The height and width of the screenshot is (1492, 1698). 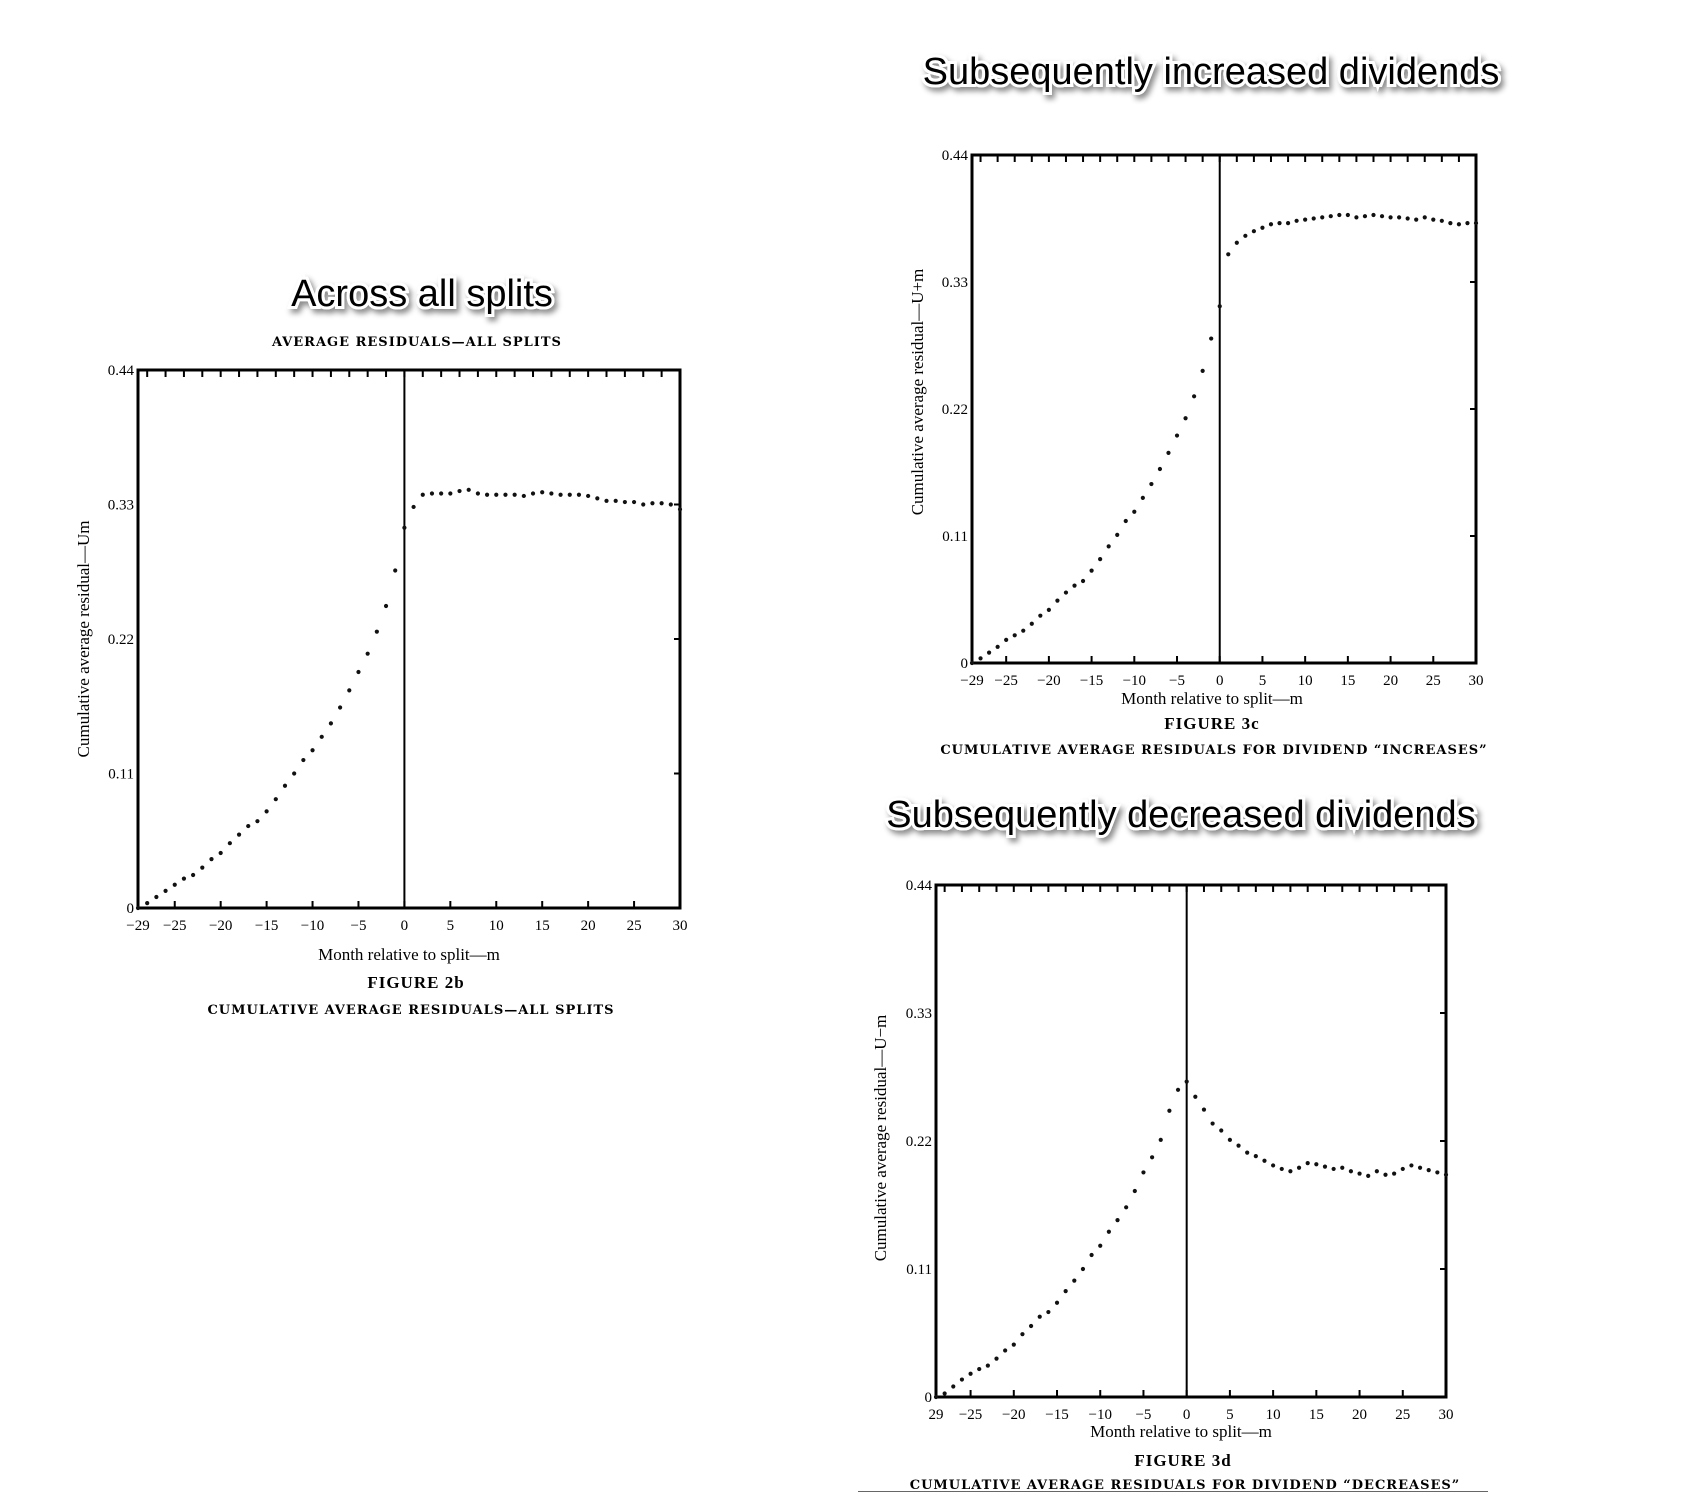 What do you see at coordinates (1273, 1415) in the screenshot?
I see `x-tick-label: 10` at bounding box center [1273, 1415].